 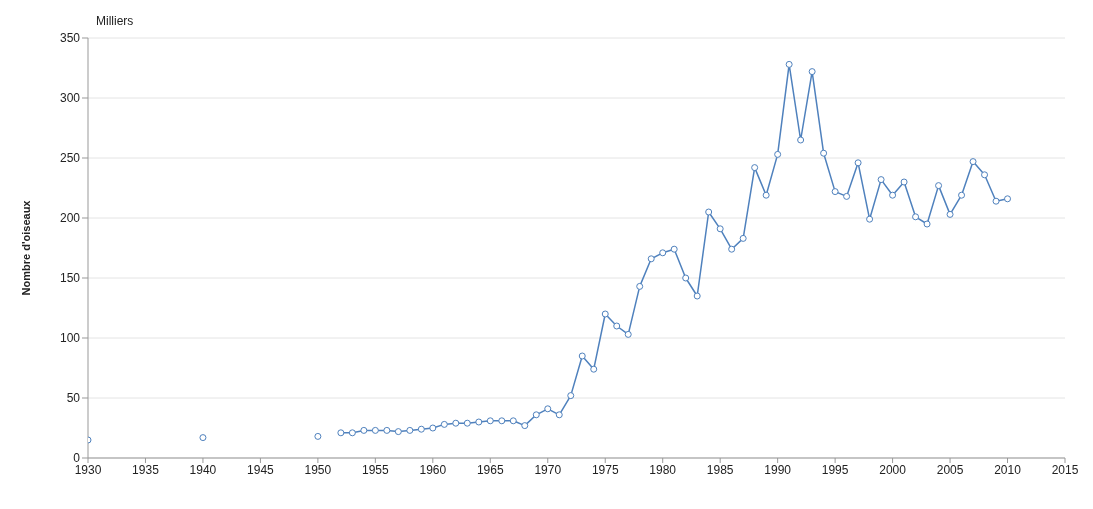 What do you see at coordinates (605, 469) in the screenshot?
I see `x-tick-label: 1975` at bounding box center [605, 469].